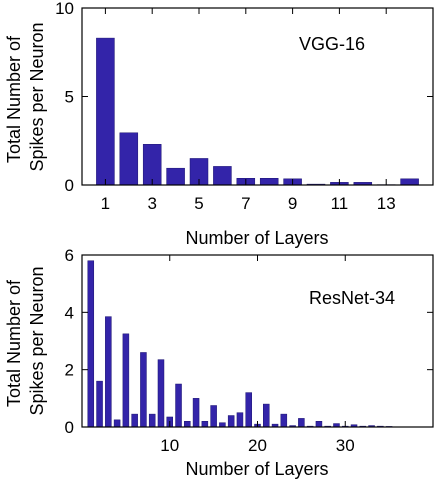 The width and height of the screenshot is (447, 486). What do you see at coordinates (37, 96) in the screenshot?
I see `vgg16-y-axis-label-line2: Spikes per Neuron` at bounding box center [37, 96].